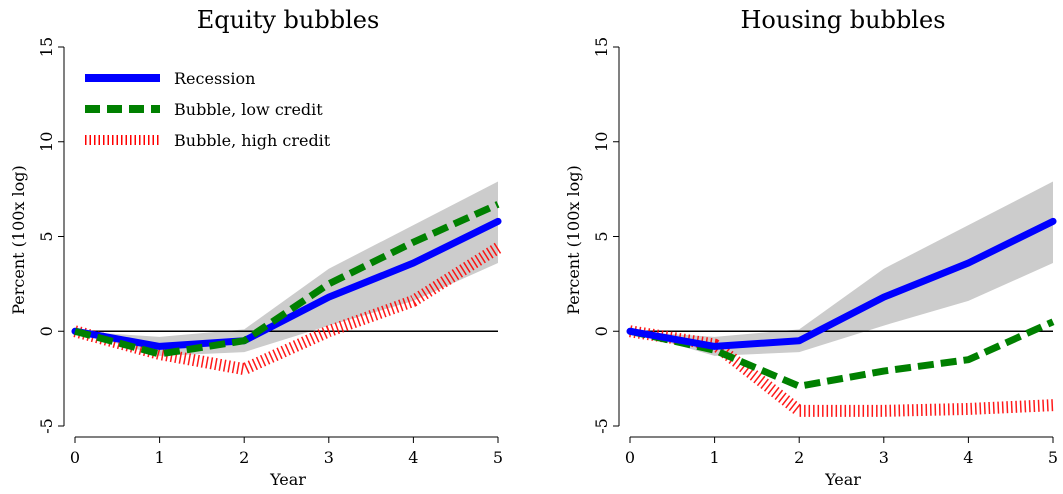 The height and width of the screenshot is (494, 1063). I want to click on chart-title: Equity bubbles, so click(288, 20).